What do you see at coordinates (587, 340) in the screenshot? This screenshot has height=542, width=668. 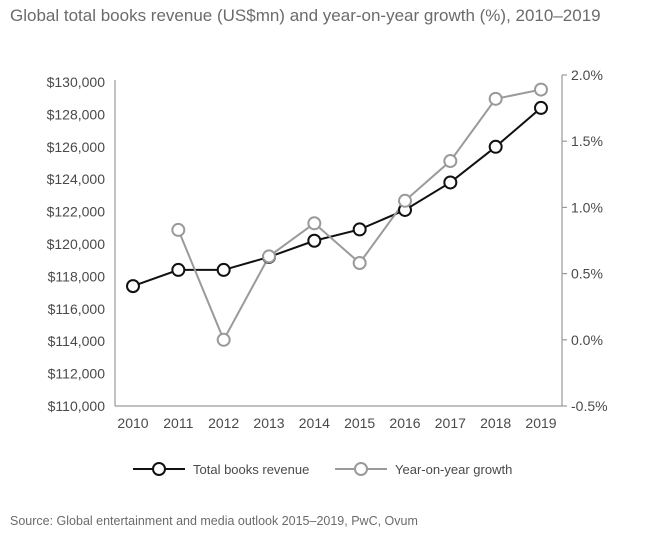 I see `y-right-tick-label: 0.0%` at bounding box center [587, 340].